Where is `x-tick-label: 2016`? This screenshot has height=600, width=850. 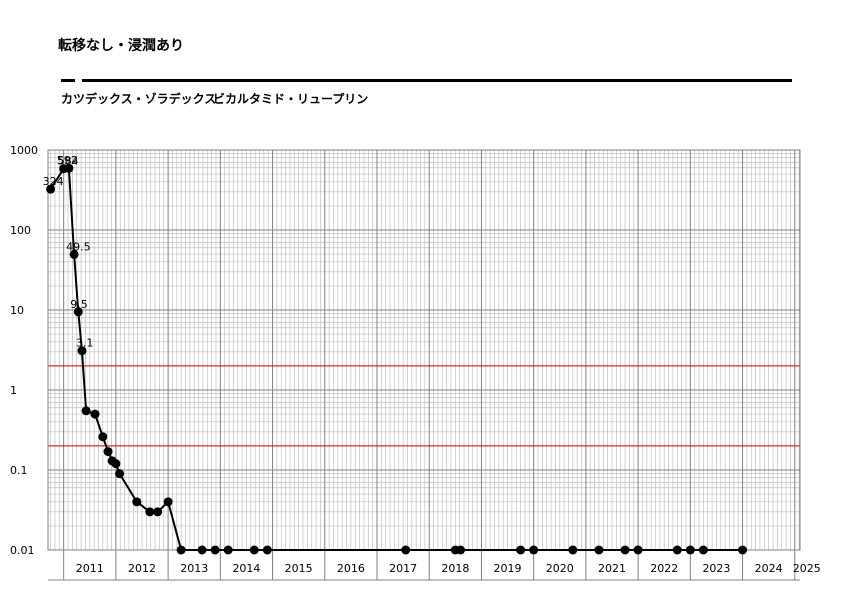
x-tick-label: 2016 is located at coordinates (351, 568).